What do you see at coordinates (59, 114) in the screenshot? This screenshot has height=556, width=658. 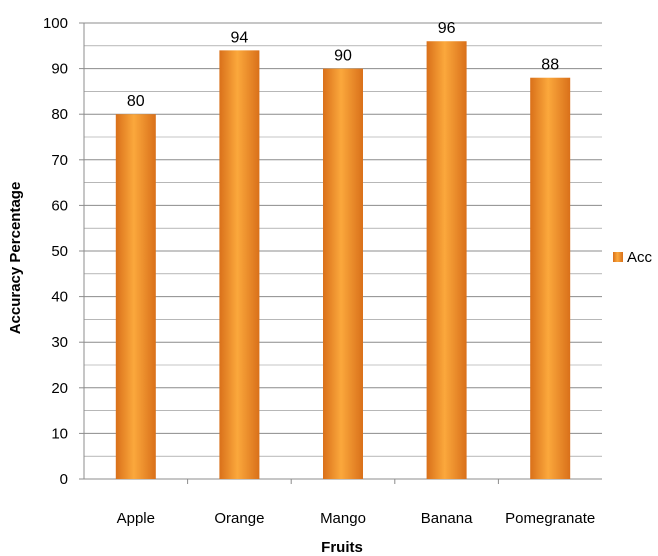 I see `y-tick-label: 80` at bounding box center [59, 114].